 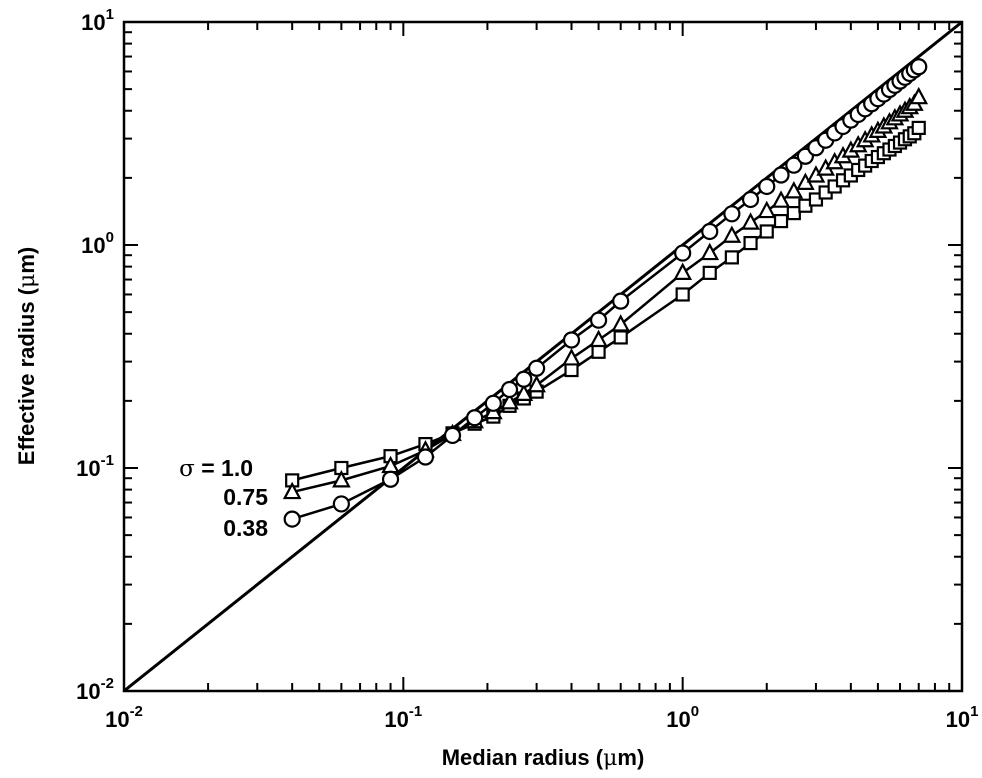 I want to click on x-axis-title: Median radius (μm), so click(x=543, y=758).